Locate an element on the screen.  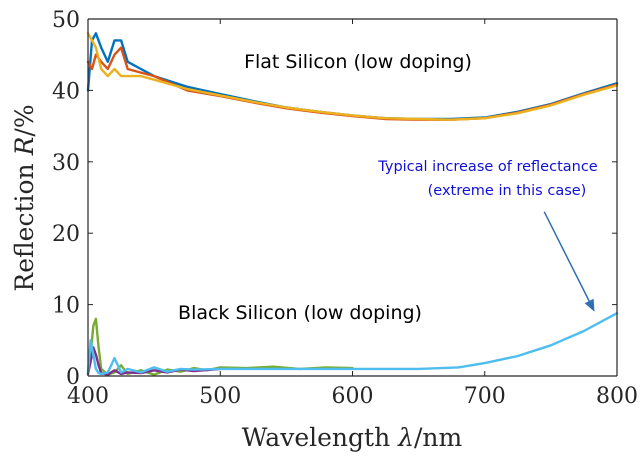
annotation-arrowhead is located at coordinates (589, 305).